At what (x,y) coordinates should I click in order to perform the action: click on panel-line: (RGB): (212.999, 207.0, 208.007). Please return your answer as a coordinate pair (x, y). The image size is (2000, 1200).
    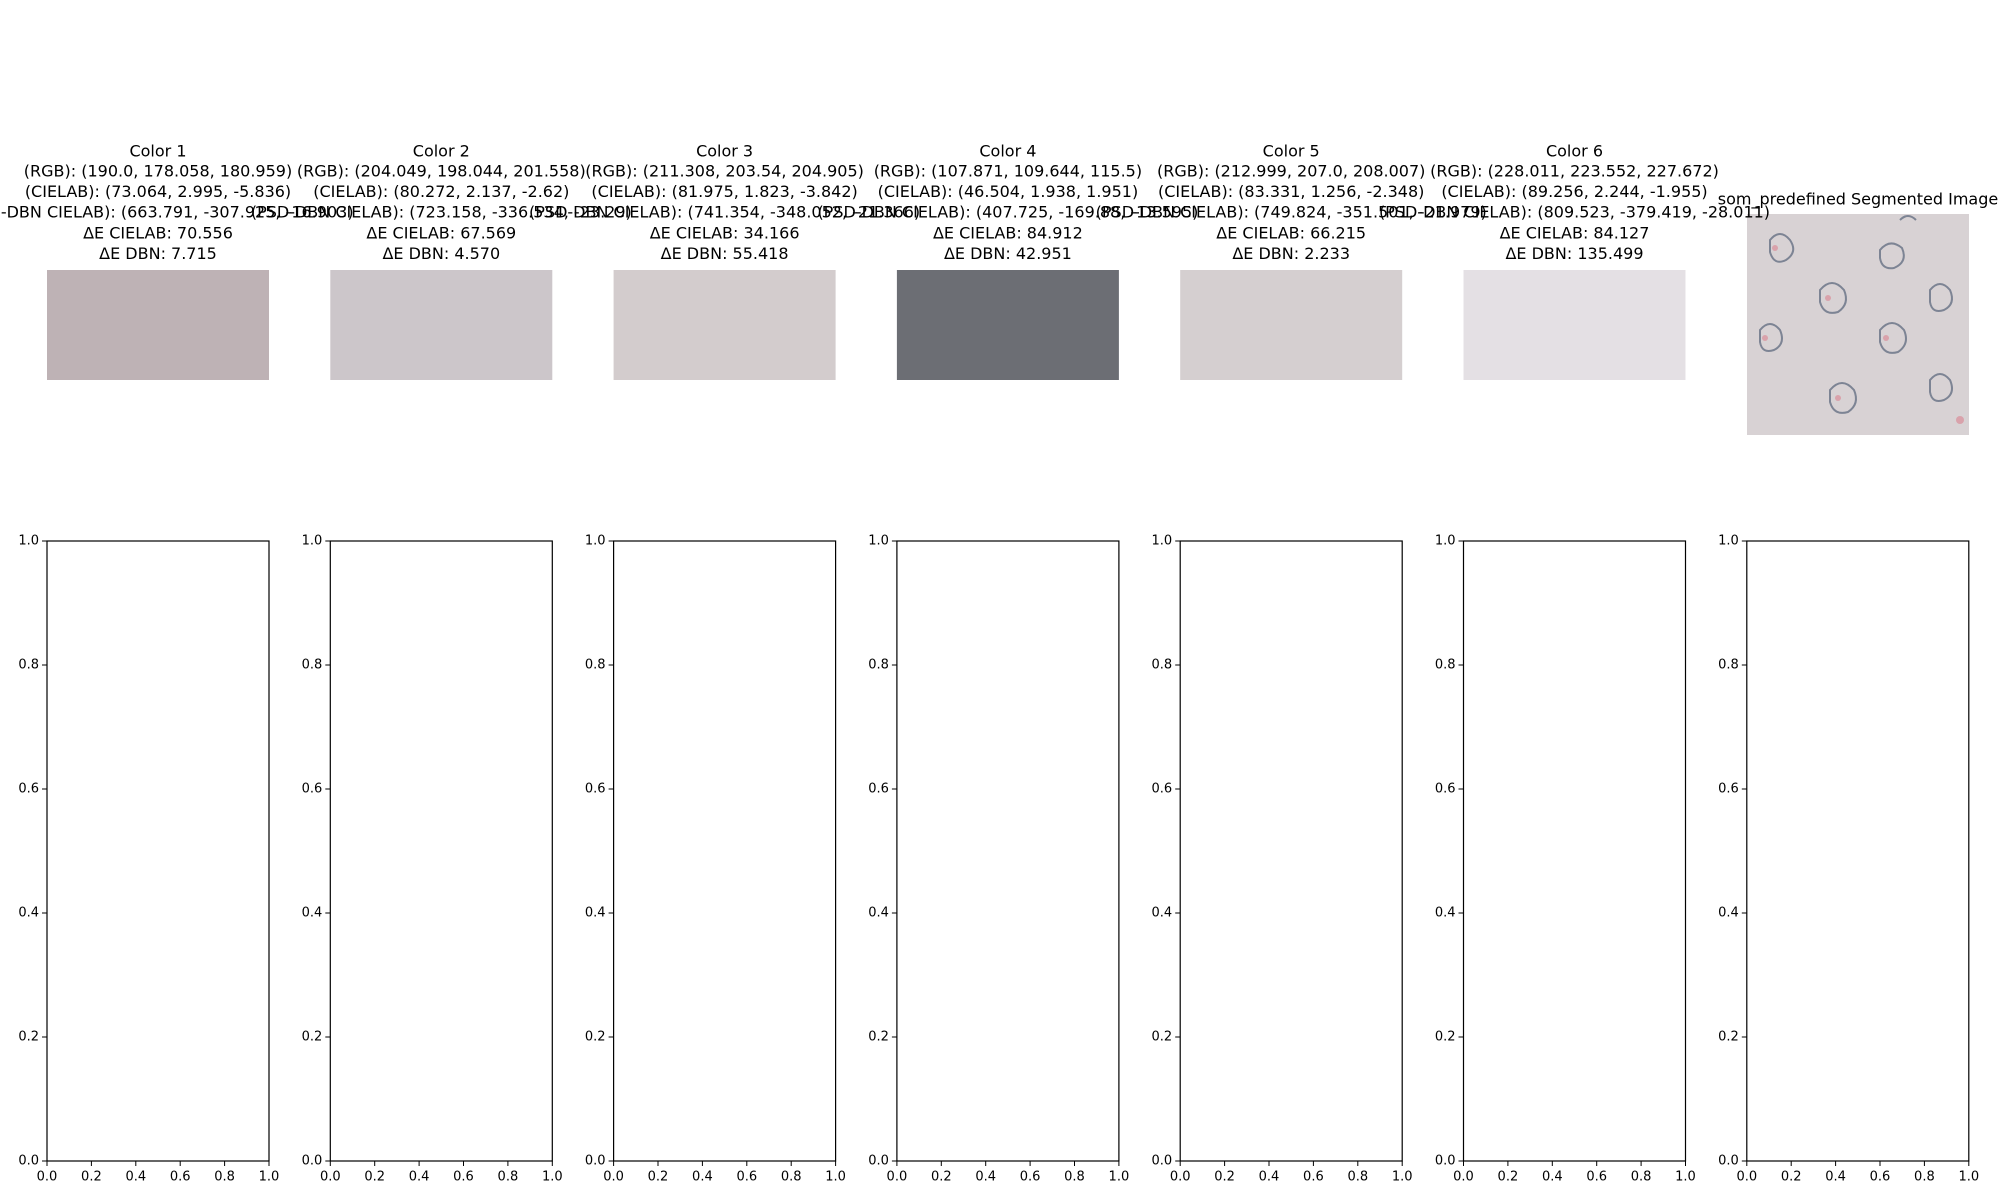
    Looking at the image, I should click on (1291, 171).